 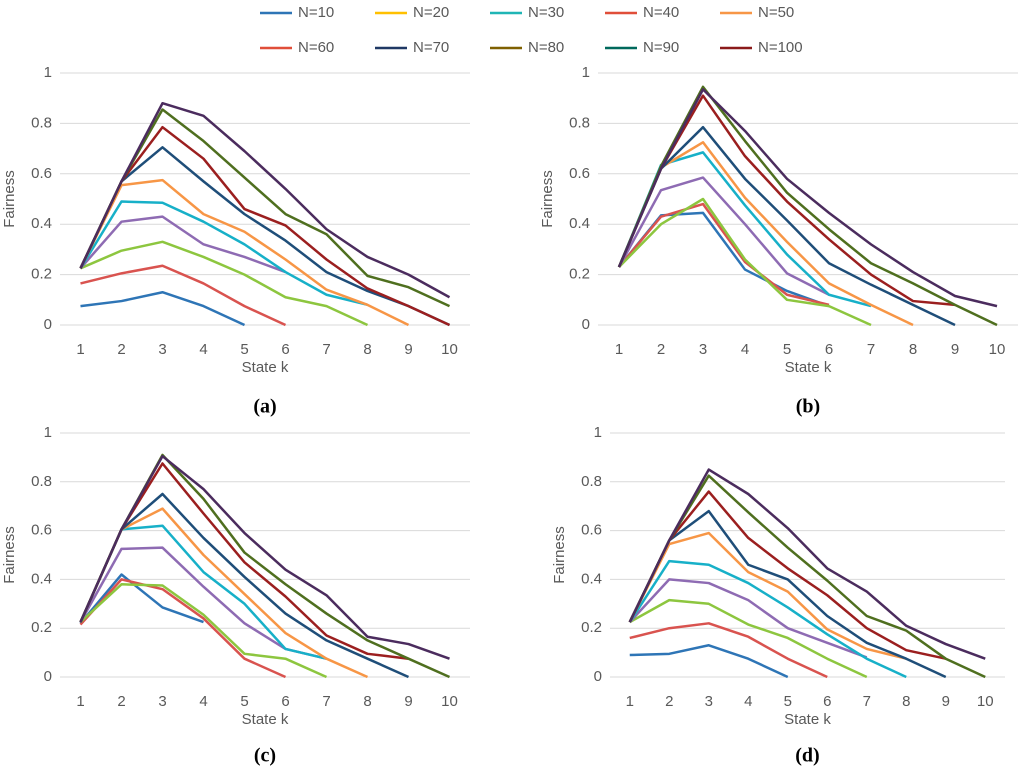 What do you see at coordinates (431, 12) in the screenshot?
I see `legend-label: N=20` at bounding box center [431, 12].